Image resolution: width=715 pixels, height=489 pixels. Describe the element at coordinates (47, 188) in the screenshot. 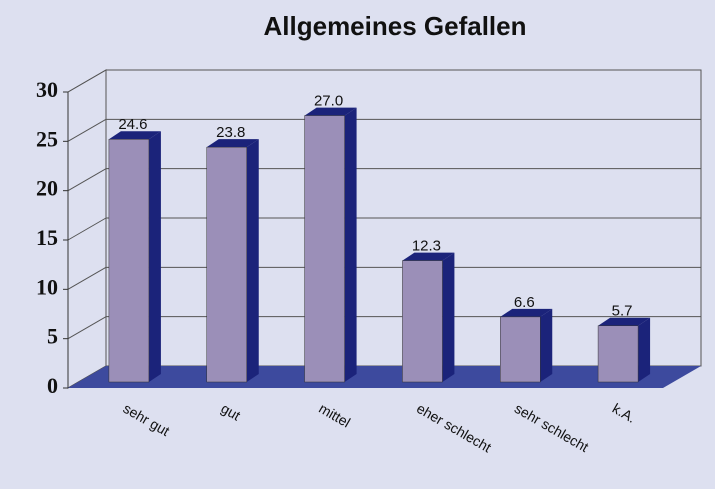

I see `y-tick-label: 20` at that location.